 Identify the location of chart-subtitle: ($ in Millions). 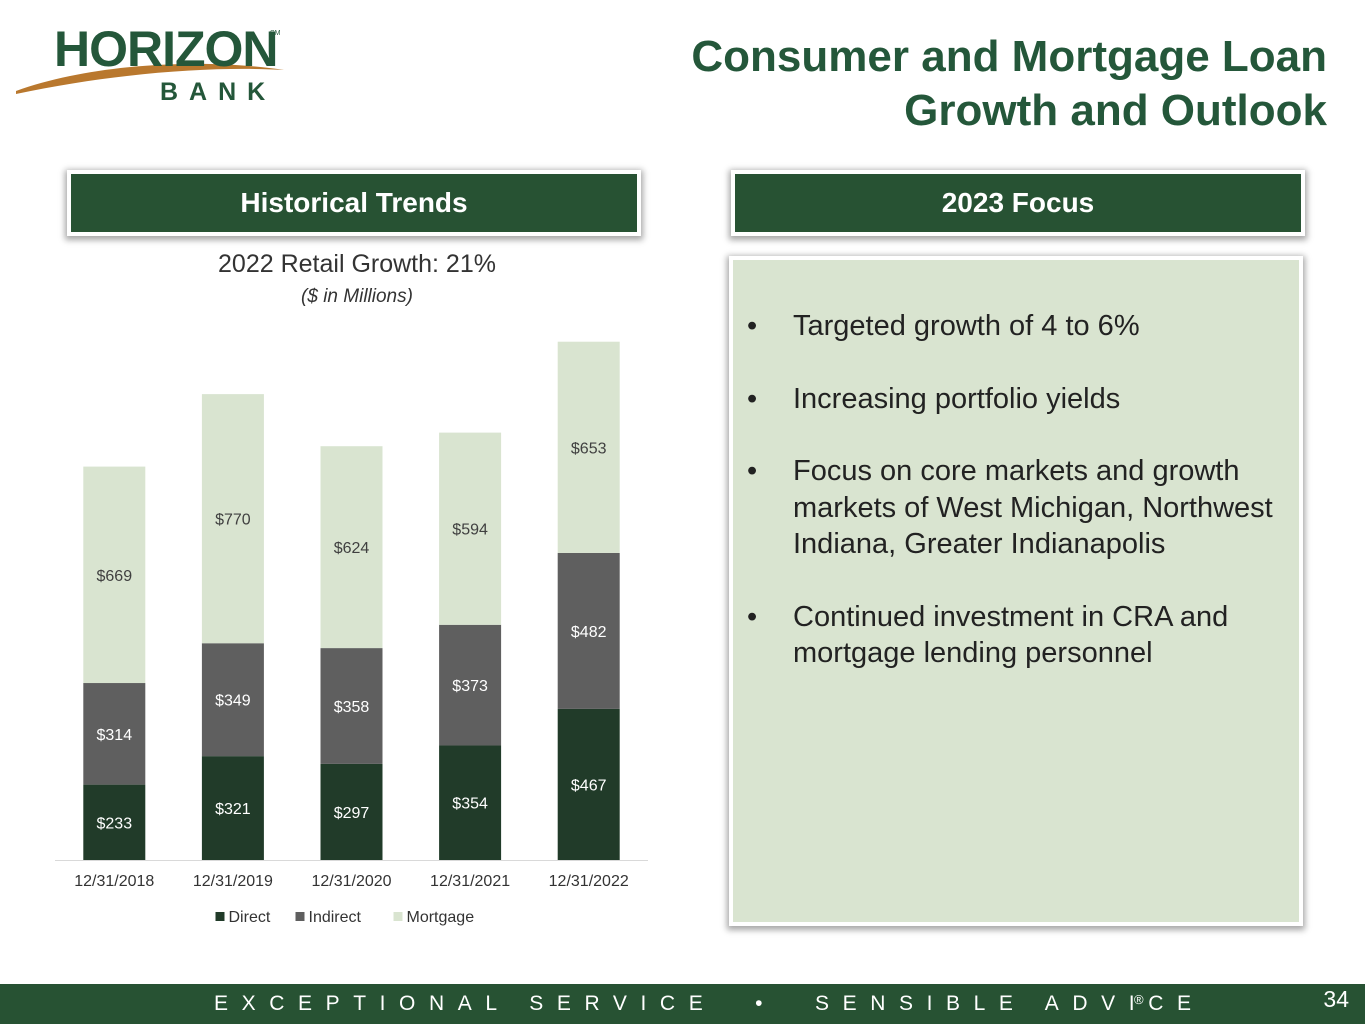
(357, 296).